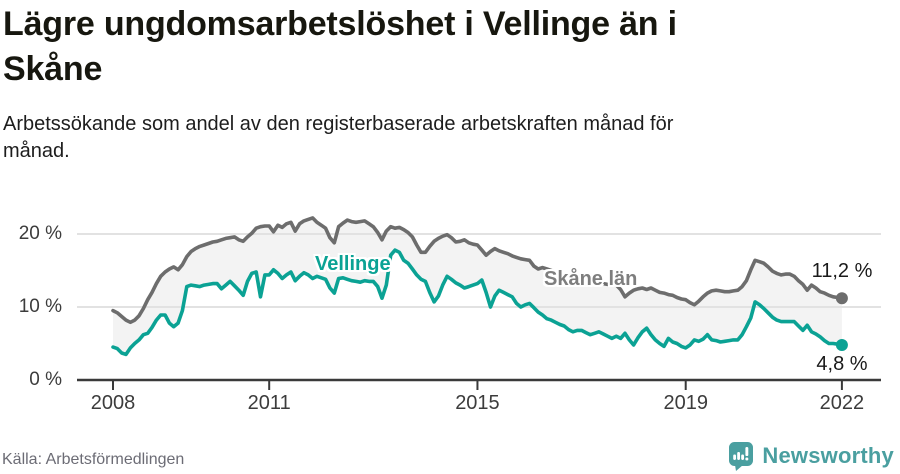  I want to click on vellinge-series-label: Vellinge, so click(353, 264).